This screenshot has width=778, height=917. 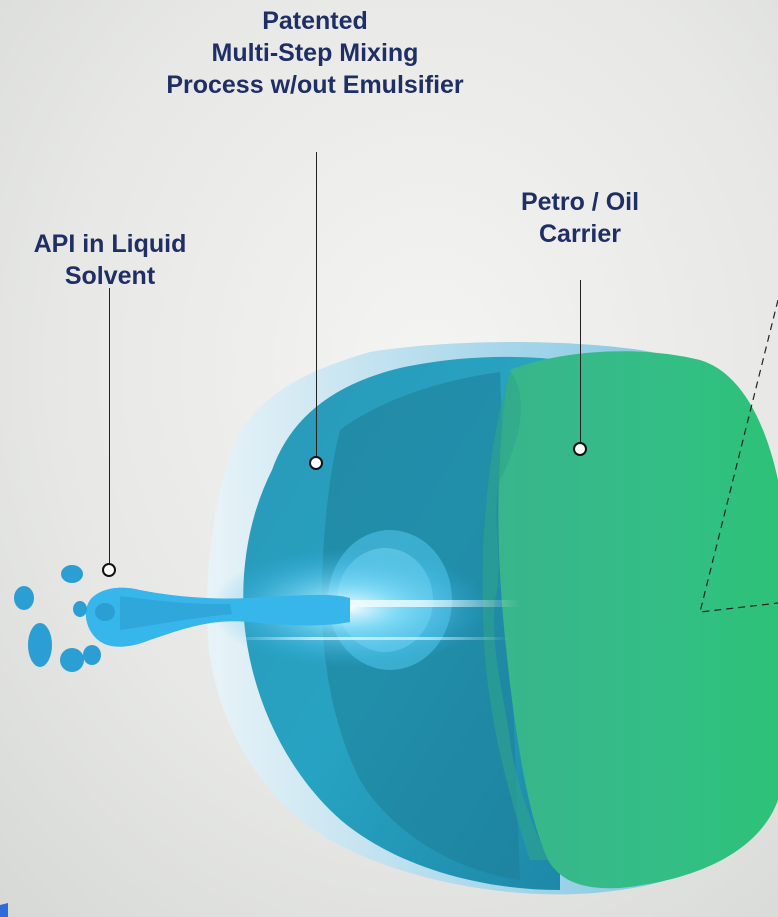 What do you see at coordinates (515, 615) in the screenshot?
I see `green-edge` at bounding box center [515, 615].